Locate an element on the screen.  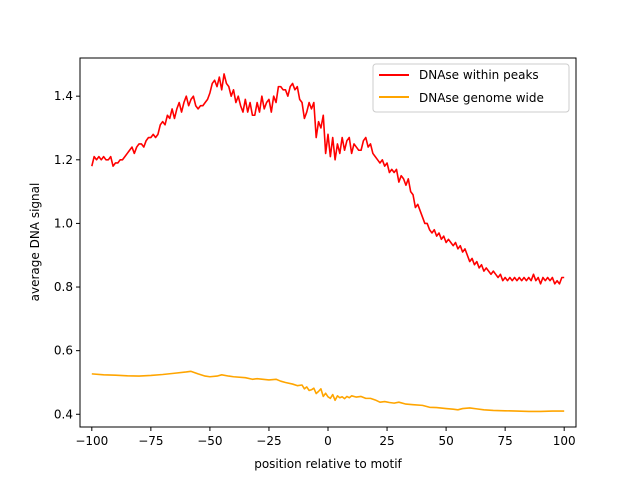
y-tick-label: 1.0 is located at coordinates (63, 223).